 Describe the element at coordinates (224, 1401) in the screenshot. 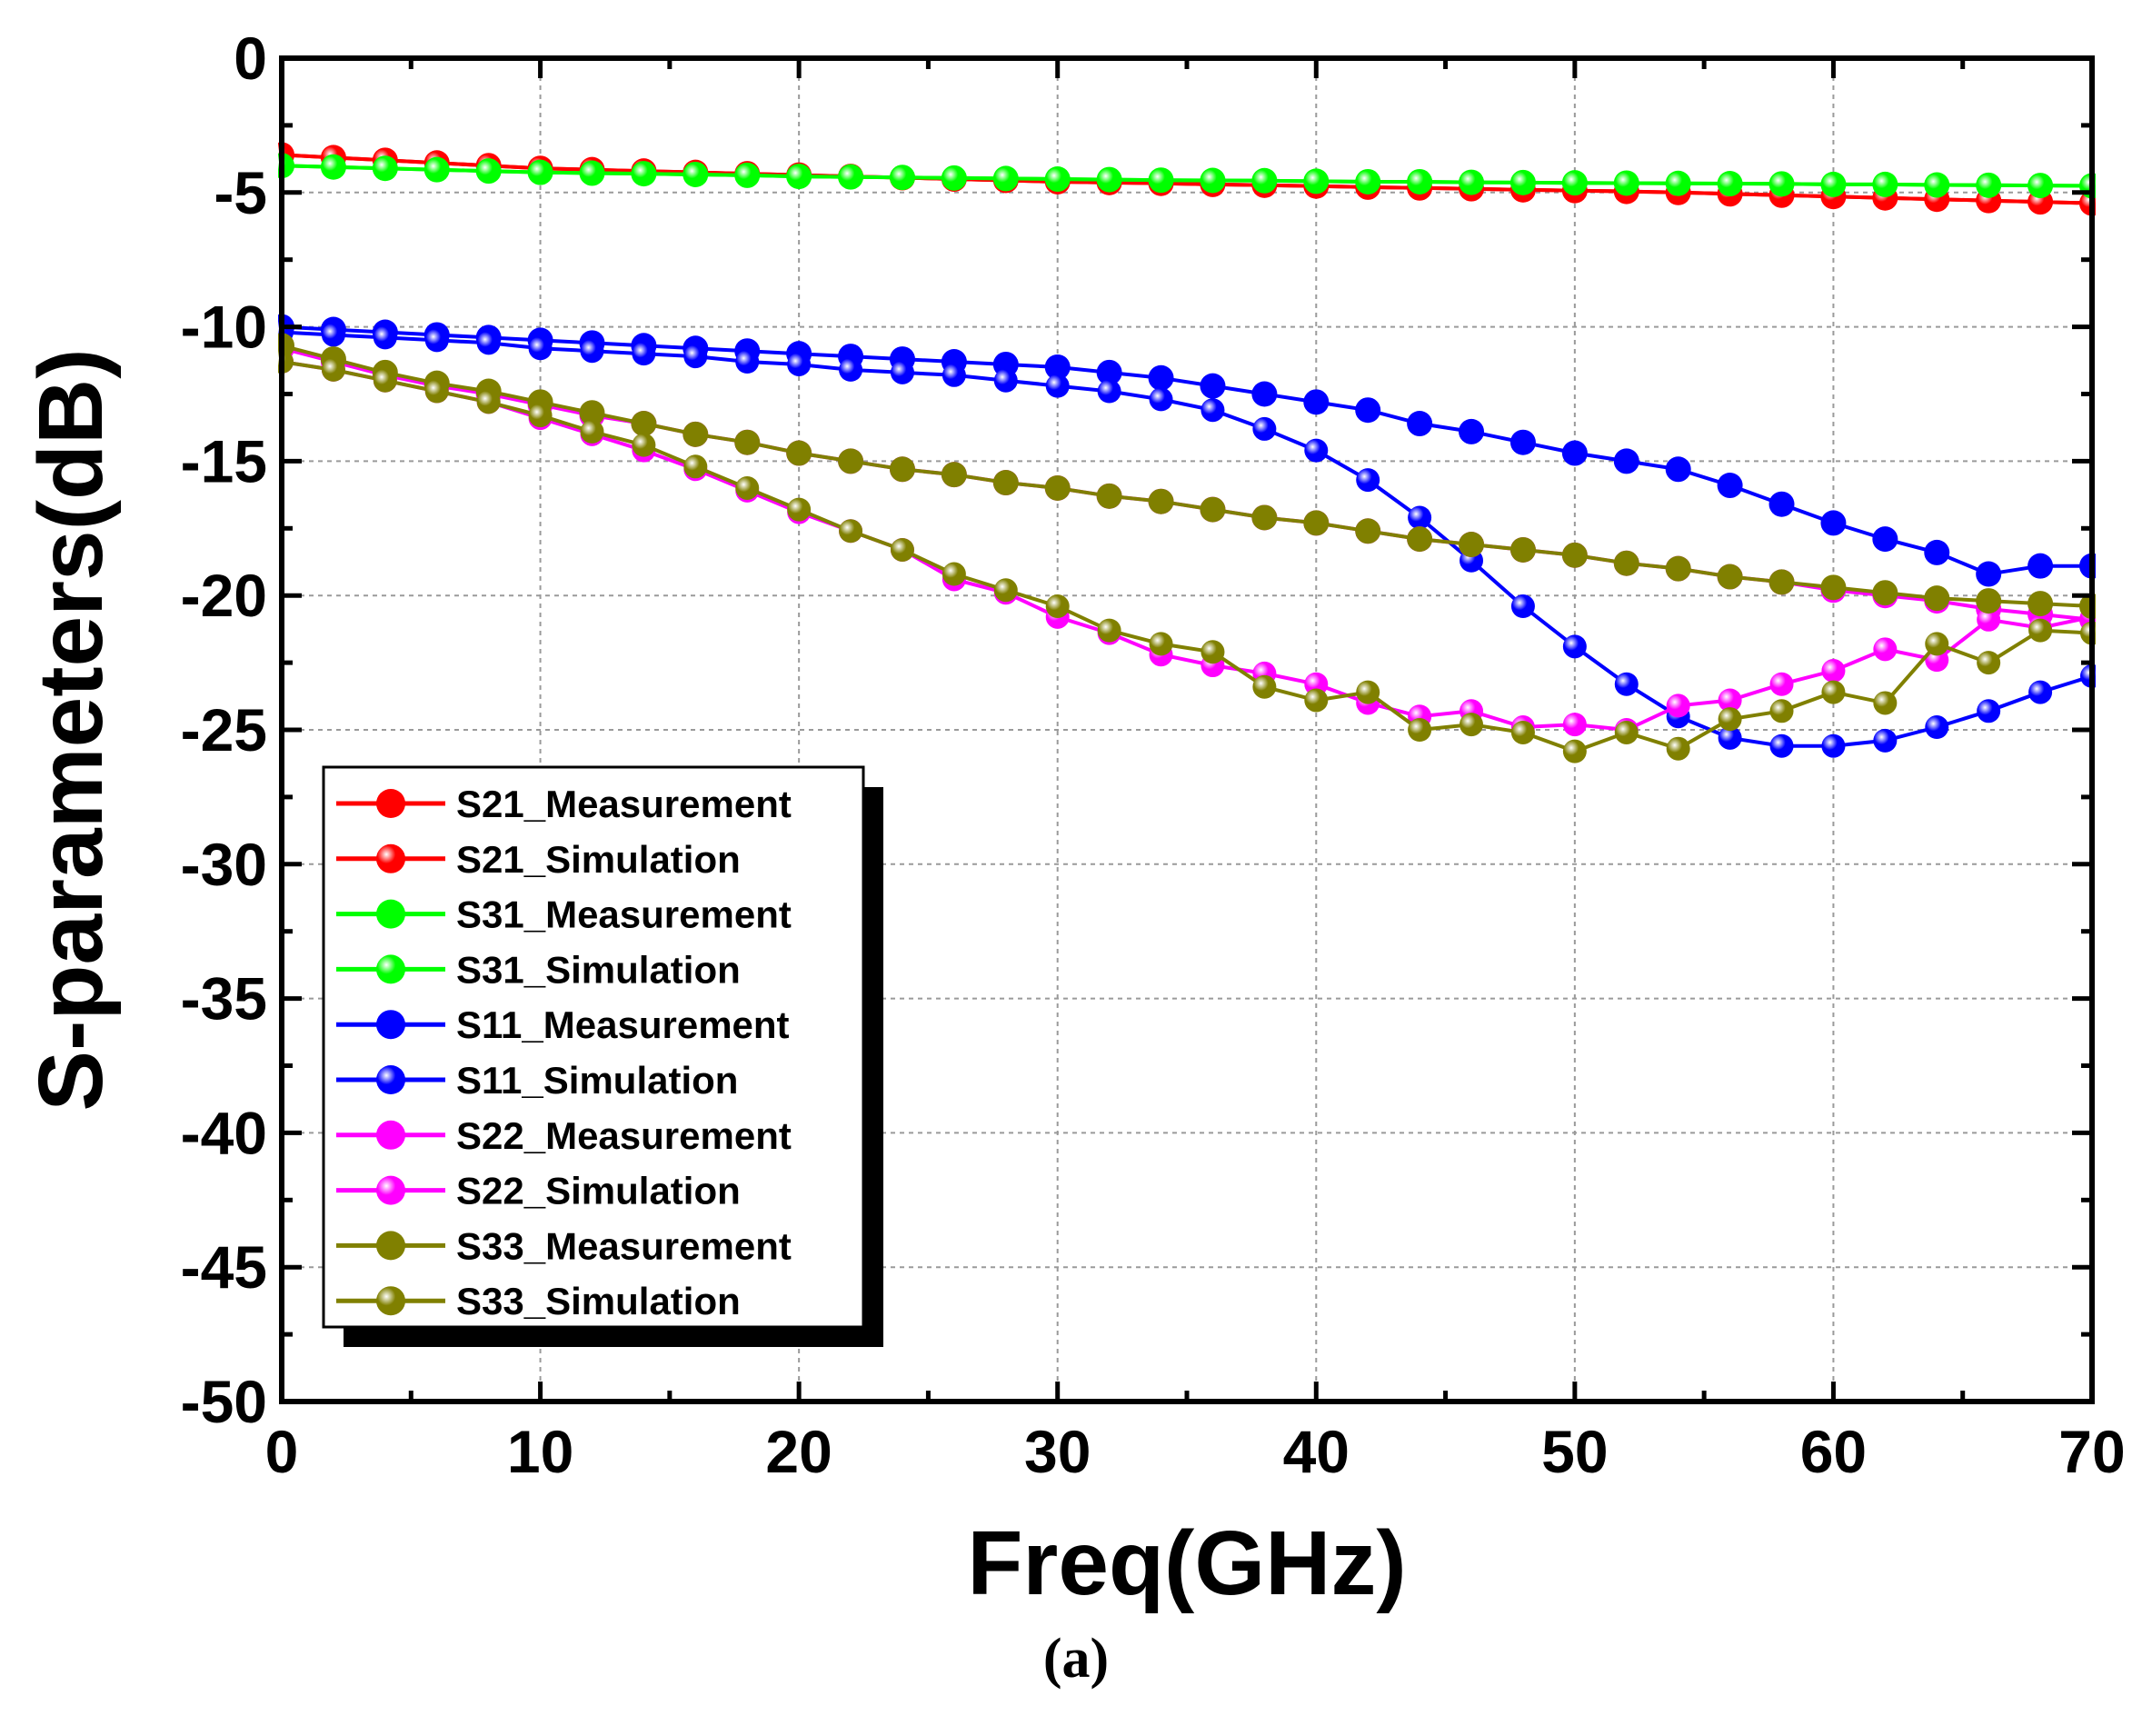

I see `y-tick-label: -50` at that location.